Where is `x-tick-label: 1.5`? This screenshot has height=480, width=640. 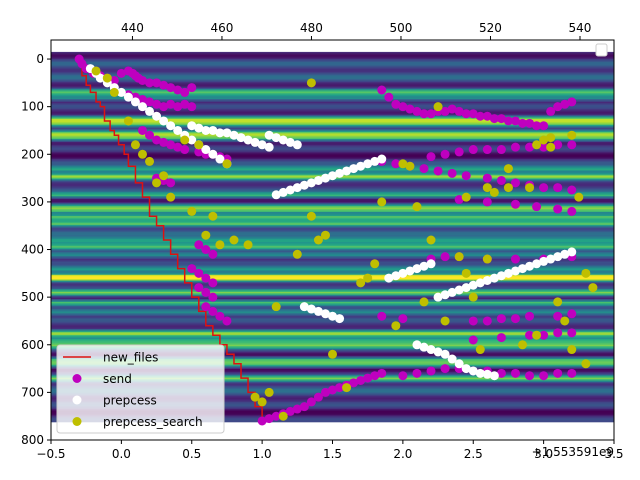
x-tick-label: 1.5 is located at coordinates (332, 454).